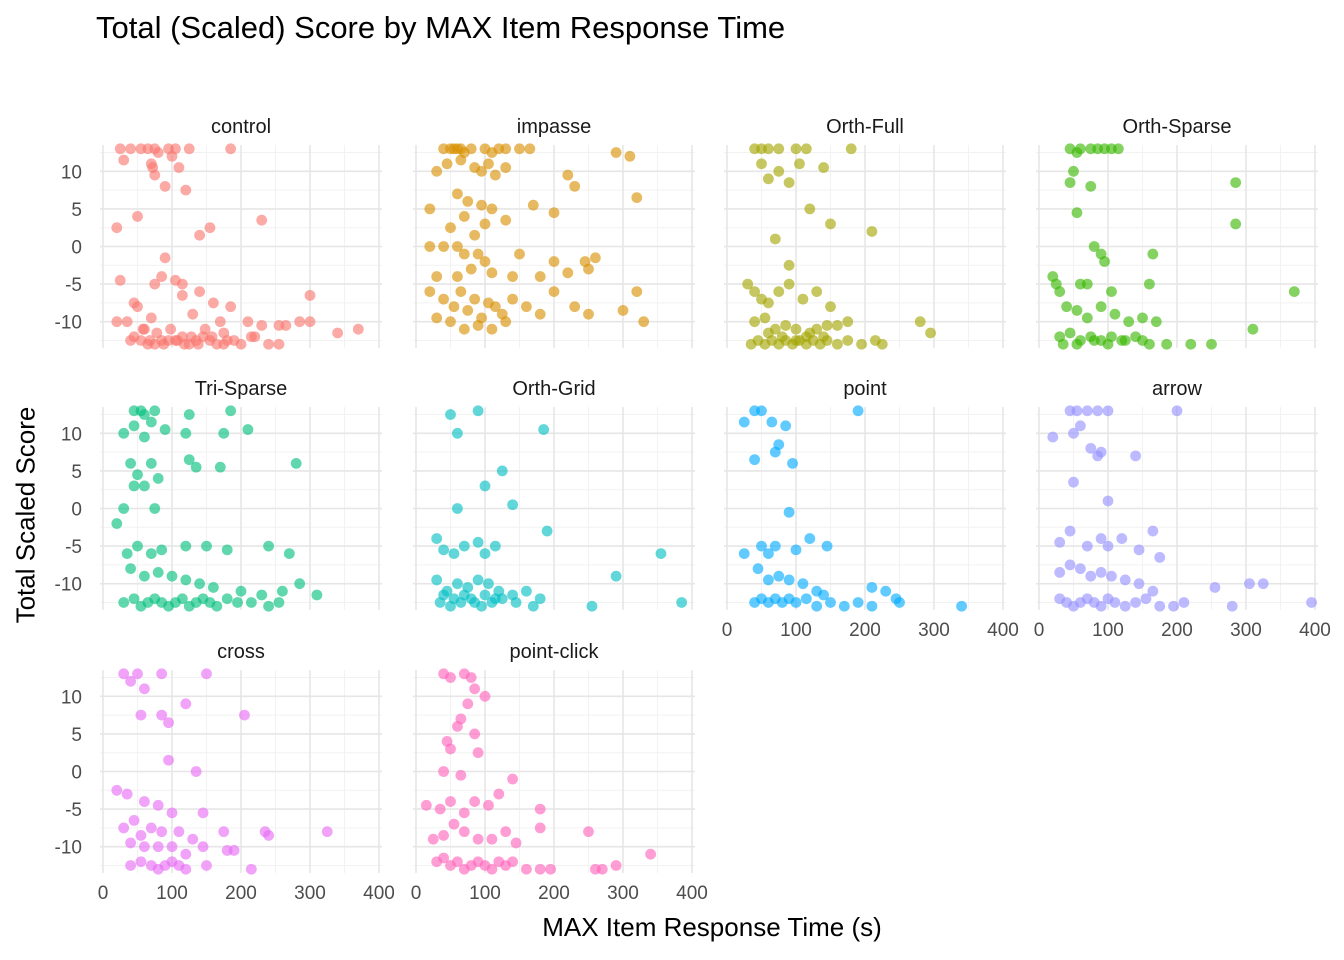 The image size is (1344, 960). What do you see at coordinates (865, 389) in the screenshot?
I see `facet-strip-label: point` at bounding box center [865, 389].